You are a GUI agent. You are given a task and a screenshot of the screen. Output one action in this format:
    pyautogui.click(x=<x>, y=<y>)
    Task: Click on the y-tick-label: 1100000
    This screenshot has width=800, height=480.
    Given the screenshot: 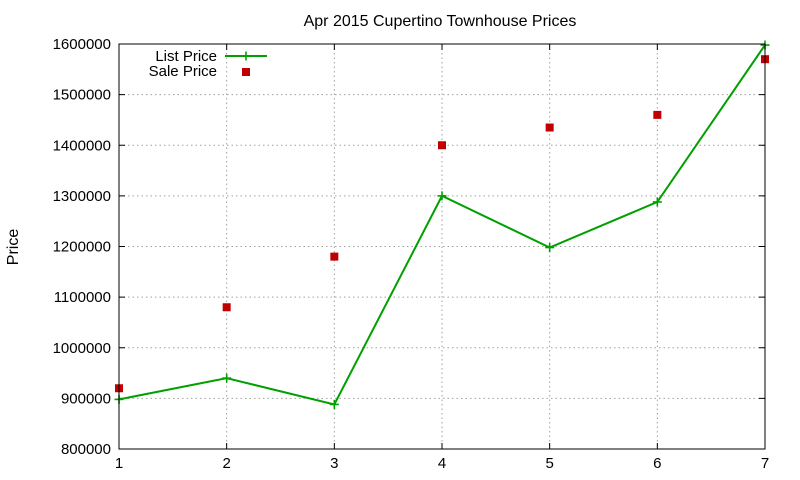 What is the action you would take?
    pyautogui.click(x=82, y=297)
    